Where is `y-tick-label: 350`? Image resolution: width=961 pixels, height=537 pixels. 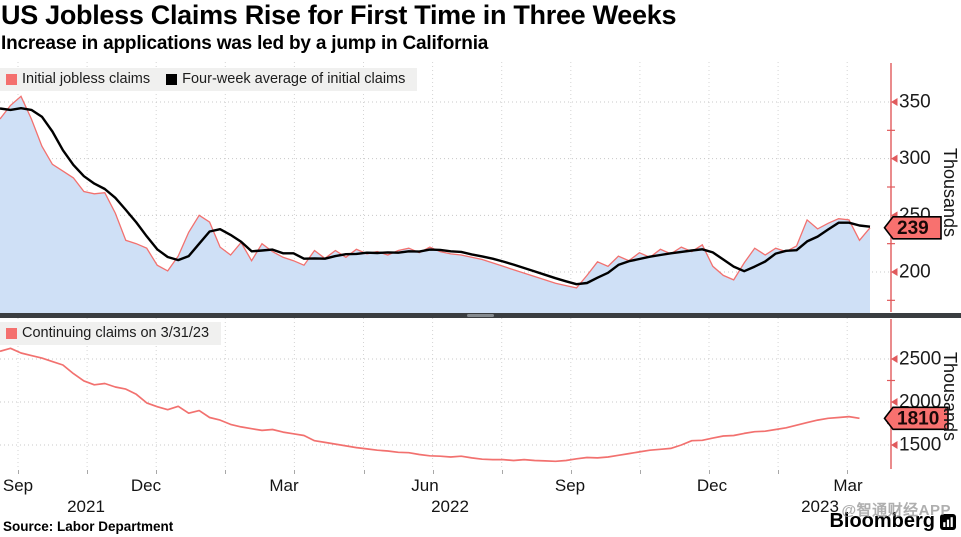 y-tick-label: 350 is located at coordinates (915, 102).